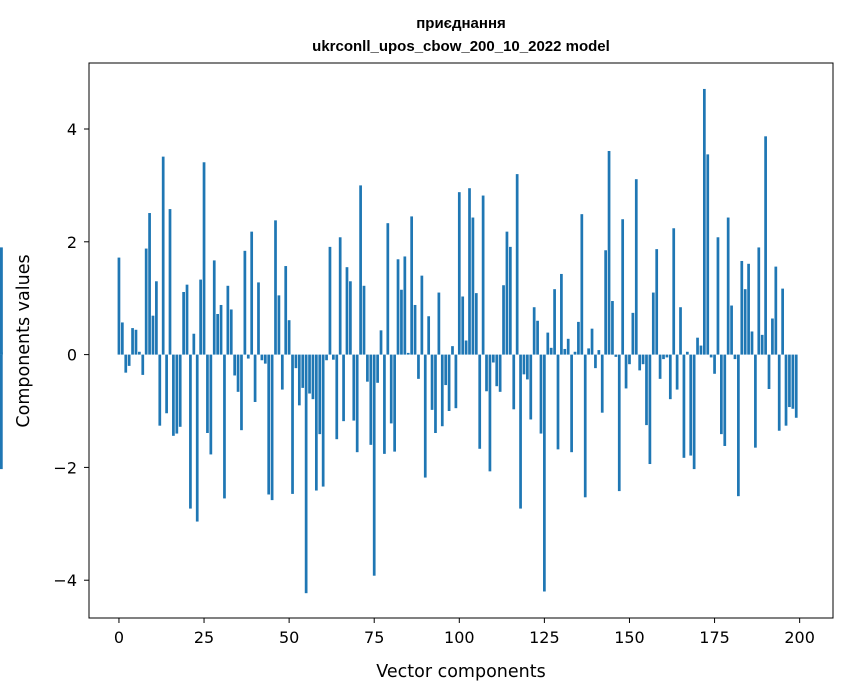 This screenshot has height=696, width=847. I want to click on y-tick-label: 2, so click(72, 242).